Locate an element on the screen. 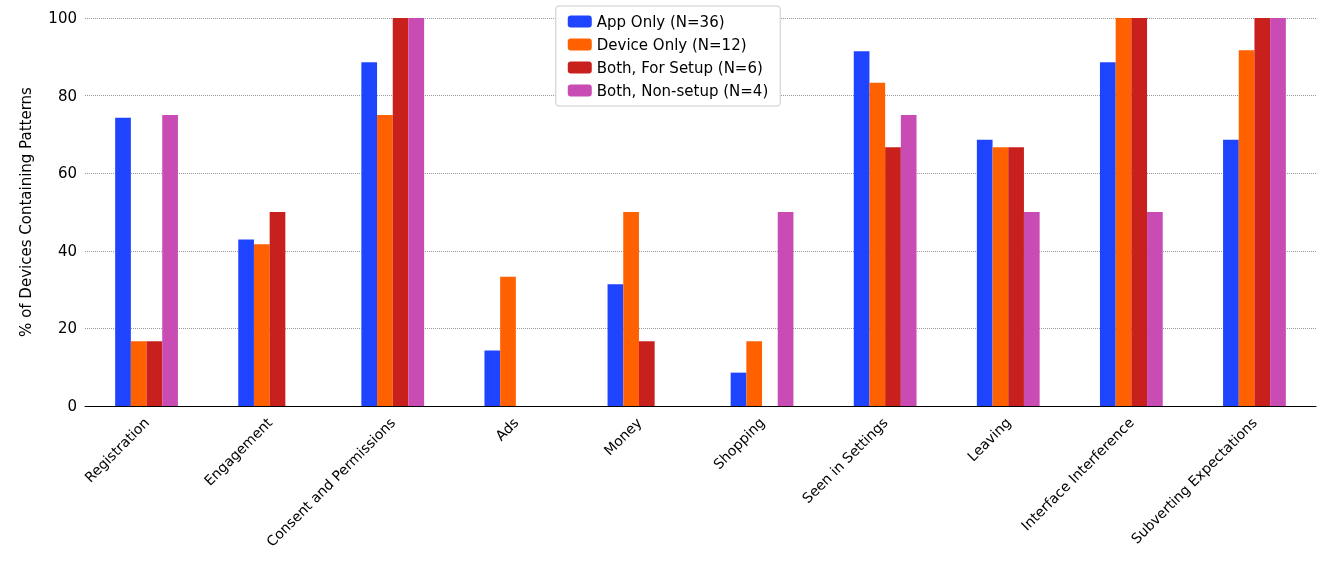 This screenshot has width=1336, height=573. y-tick-label: 80 is located at coordinates (67, 95).